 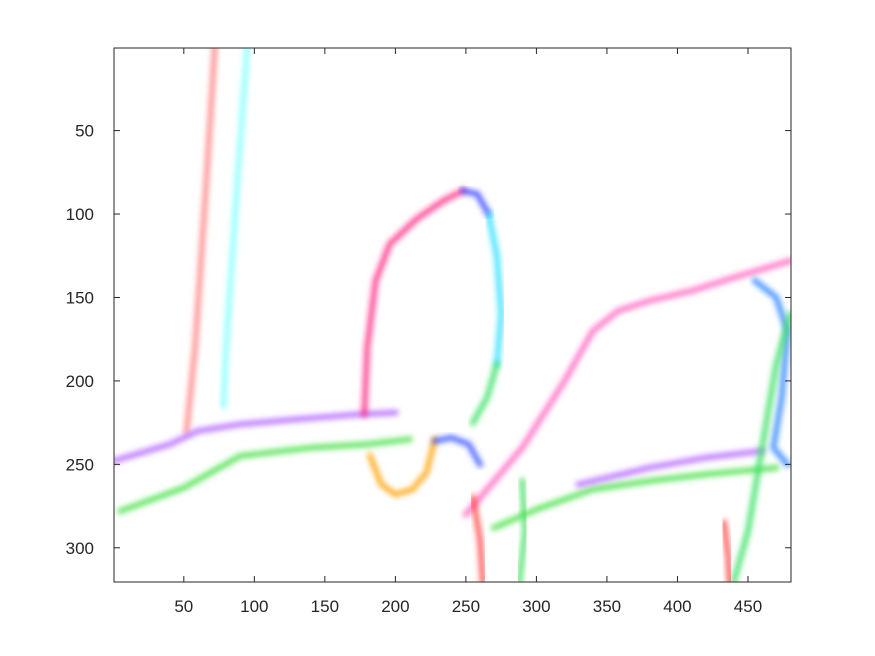 I want to click on bird-tail-edge, so click(x=402, y=467).